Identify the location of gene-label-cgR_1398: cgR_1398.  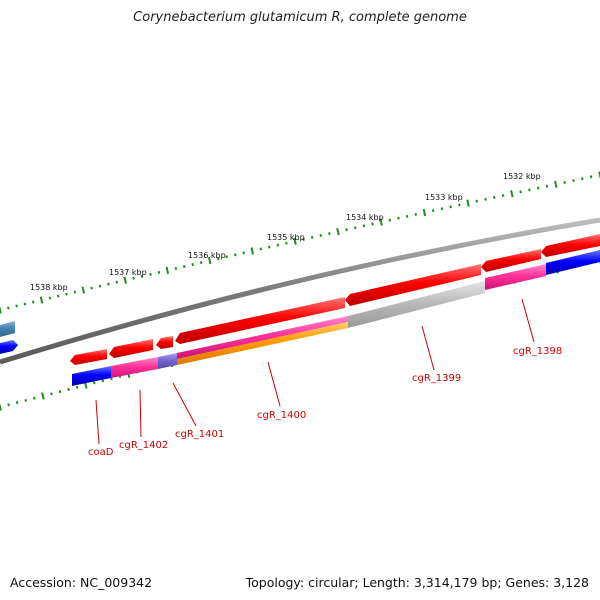
(537, 351).